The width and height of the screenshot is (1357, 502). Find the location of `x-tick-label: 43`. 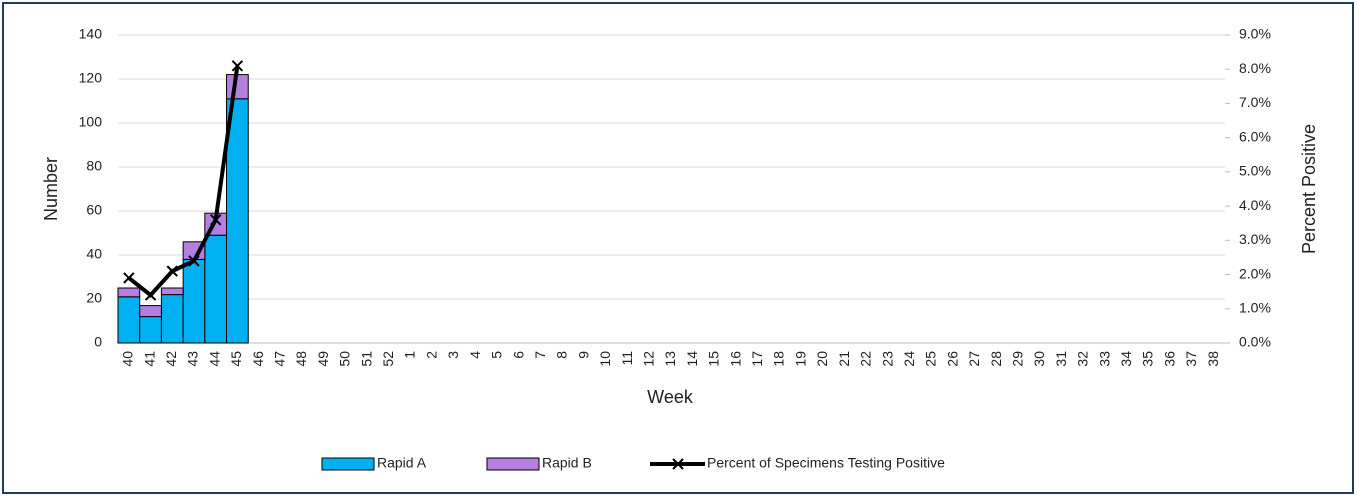

x-tick-label: 43 is located at coordinates (193, 359).